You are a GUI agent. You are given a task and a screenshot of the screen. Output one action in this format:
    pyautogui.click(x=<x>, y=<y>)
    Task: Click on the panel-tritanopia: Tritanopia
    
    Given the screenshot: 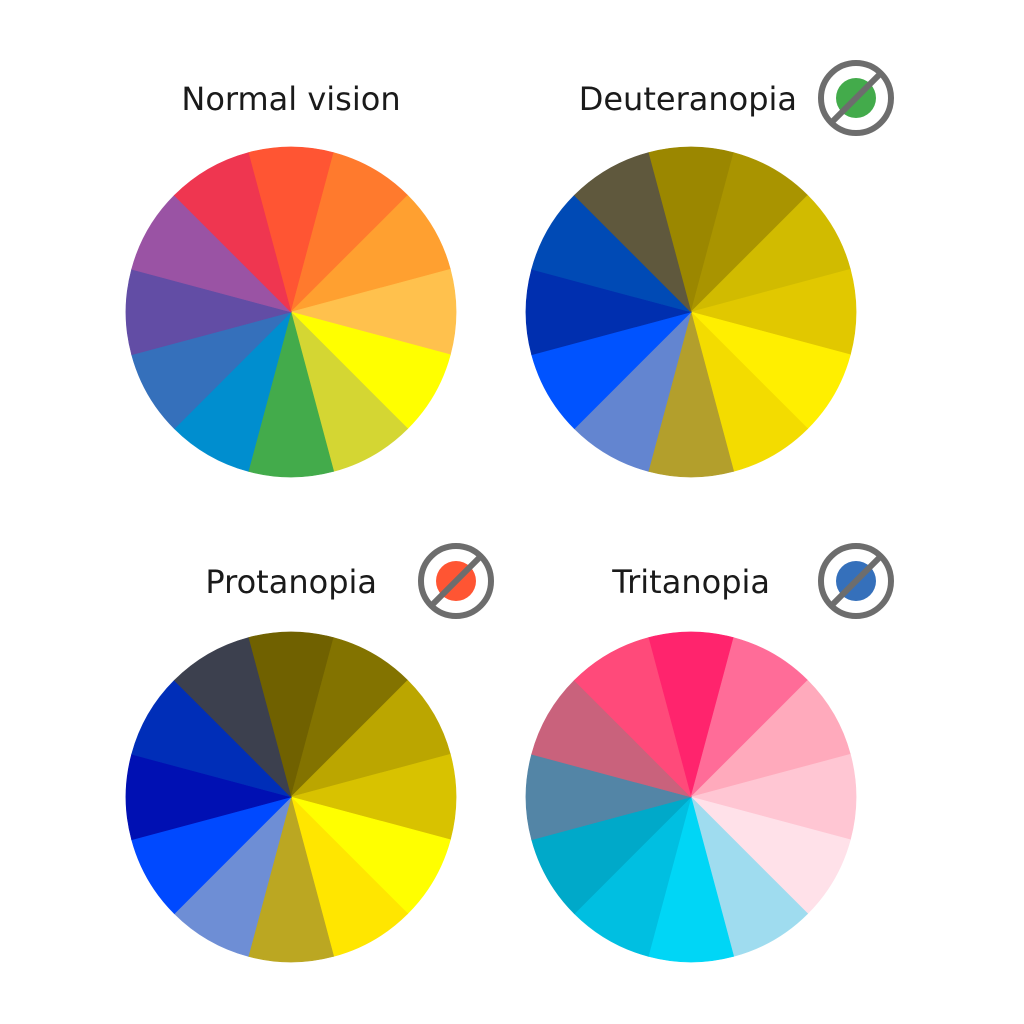 What is the action you would take?
    pyautogui.click(x=709, y=753)
    